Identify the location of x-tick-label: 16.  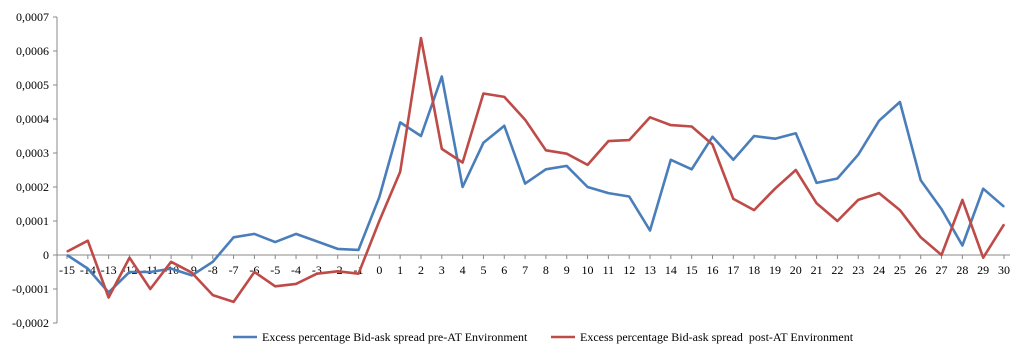
(712, 270).